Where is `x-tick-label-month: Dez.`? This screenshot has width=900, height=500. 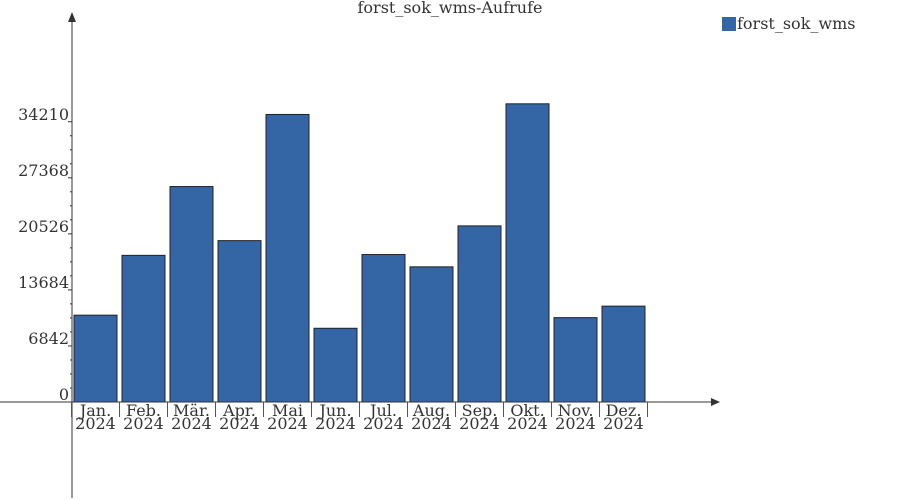 x-tick-label-month: Dez. is located at coordinates (624, 410).